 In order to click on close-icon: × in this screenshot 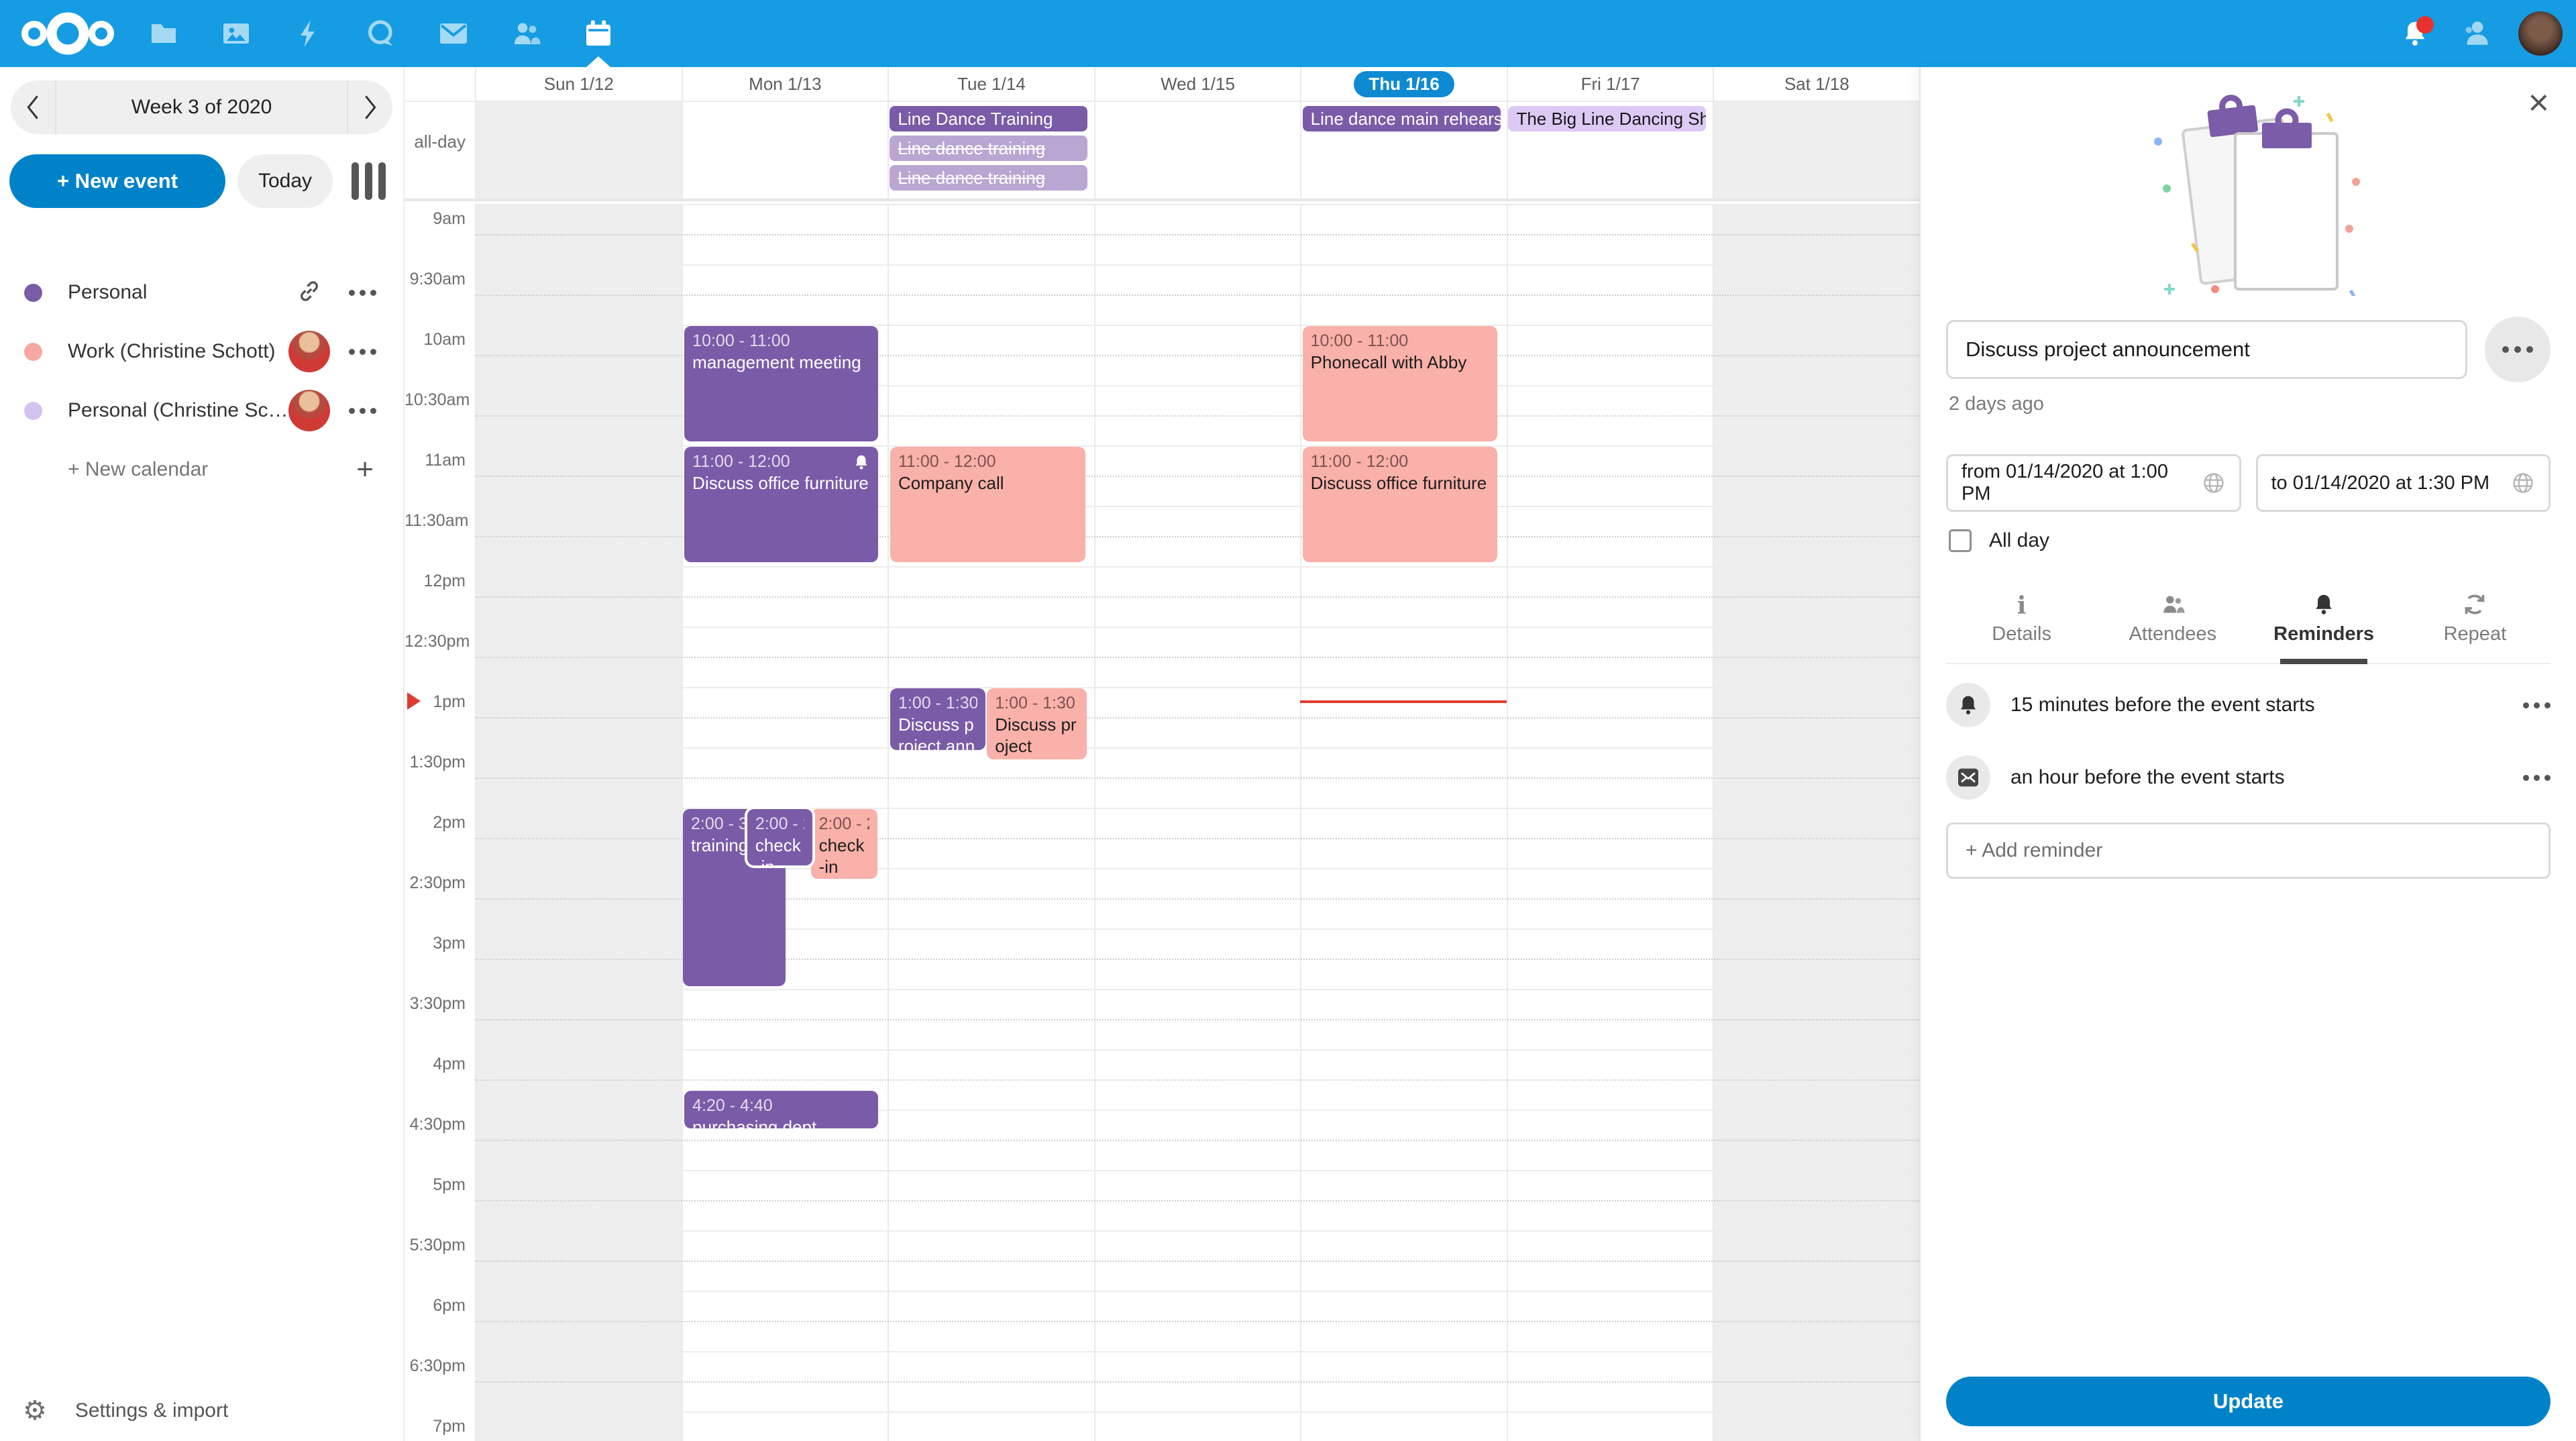, I will do `click(2538, 103)`.